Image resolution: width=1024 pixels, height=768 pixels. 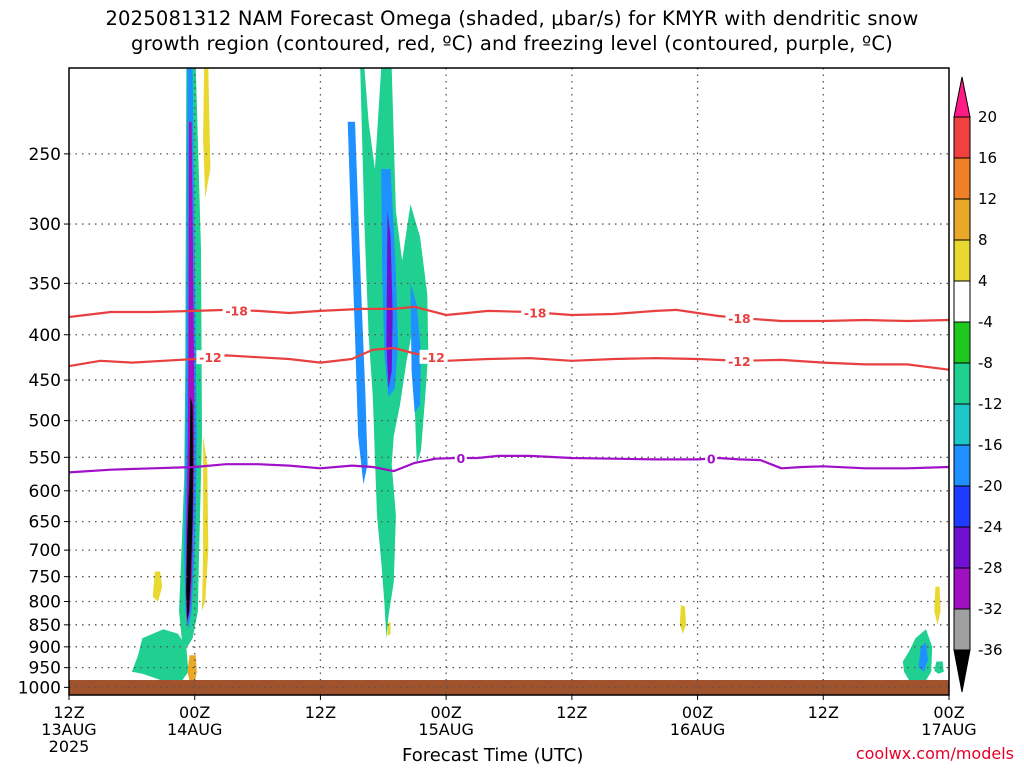 What do you see at coordinates (493, 755) in the screenshot?
I see `x-axis-label: Forecast Time (UTC)` at bounding box center [493, 755].